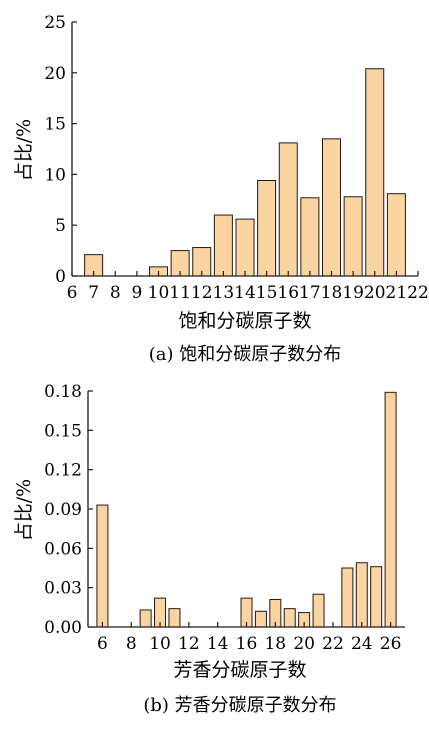  I want to click on x-tick-label: 17, so click(310, 293).